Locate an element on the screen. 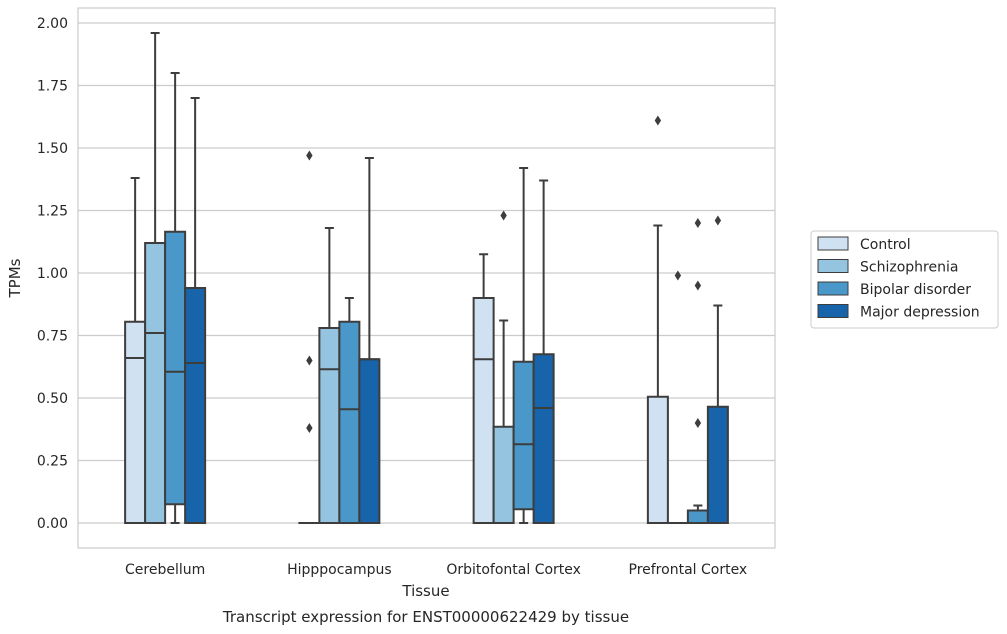 This screenshot has height=634, width=1007. legend-frame is located at coordinates (904, 279).